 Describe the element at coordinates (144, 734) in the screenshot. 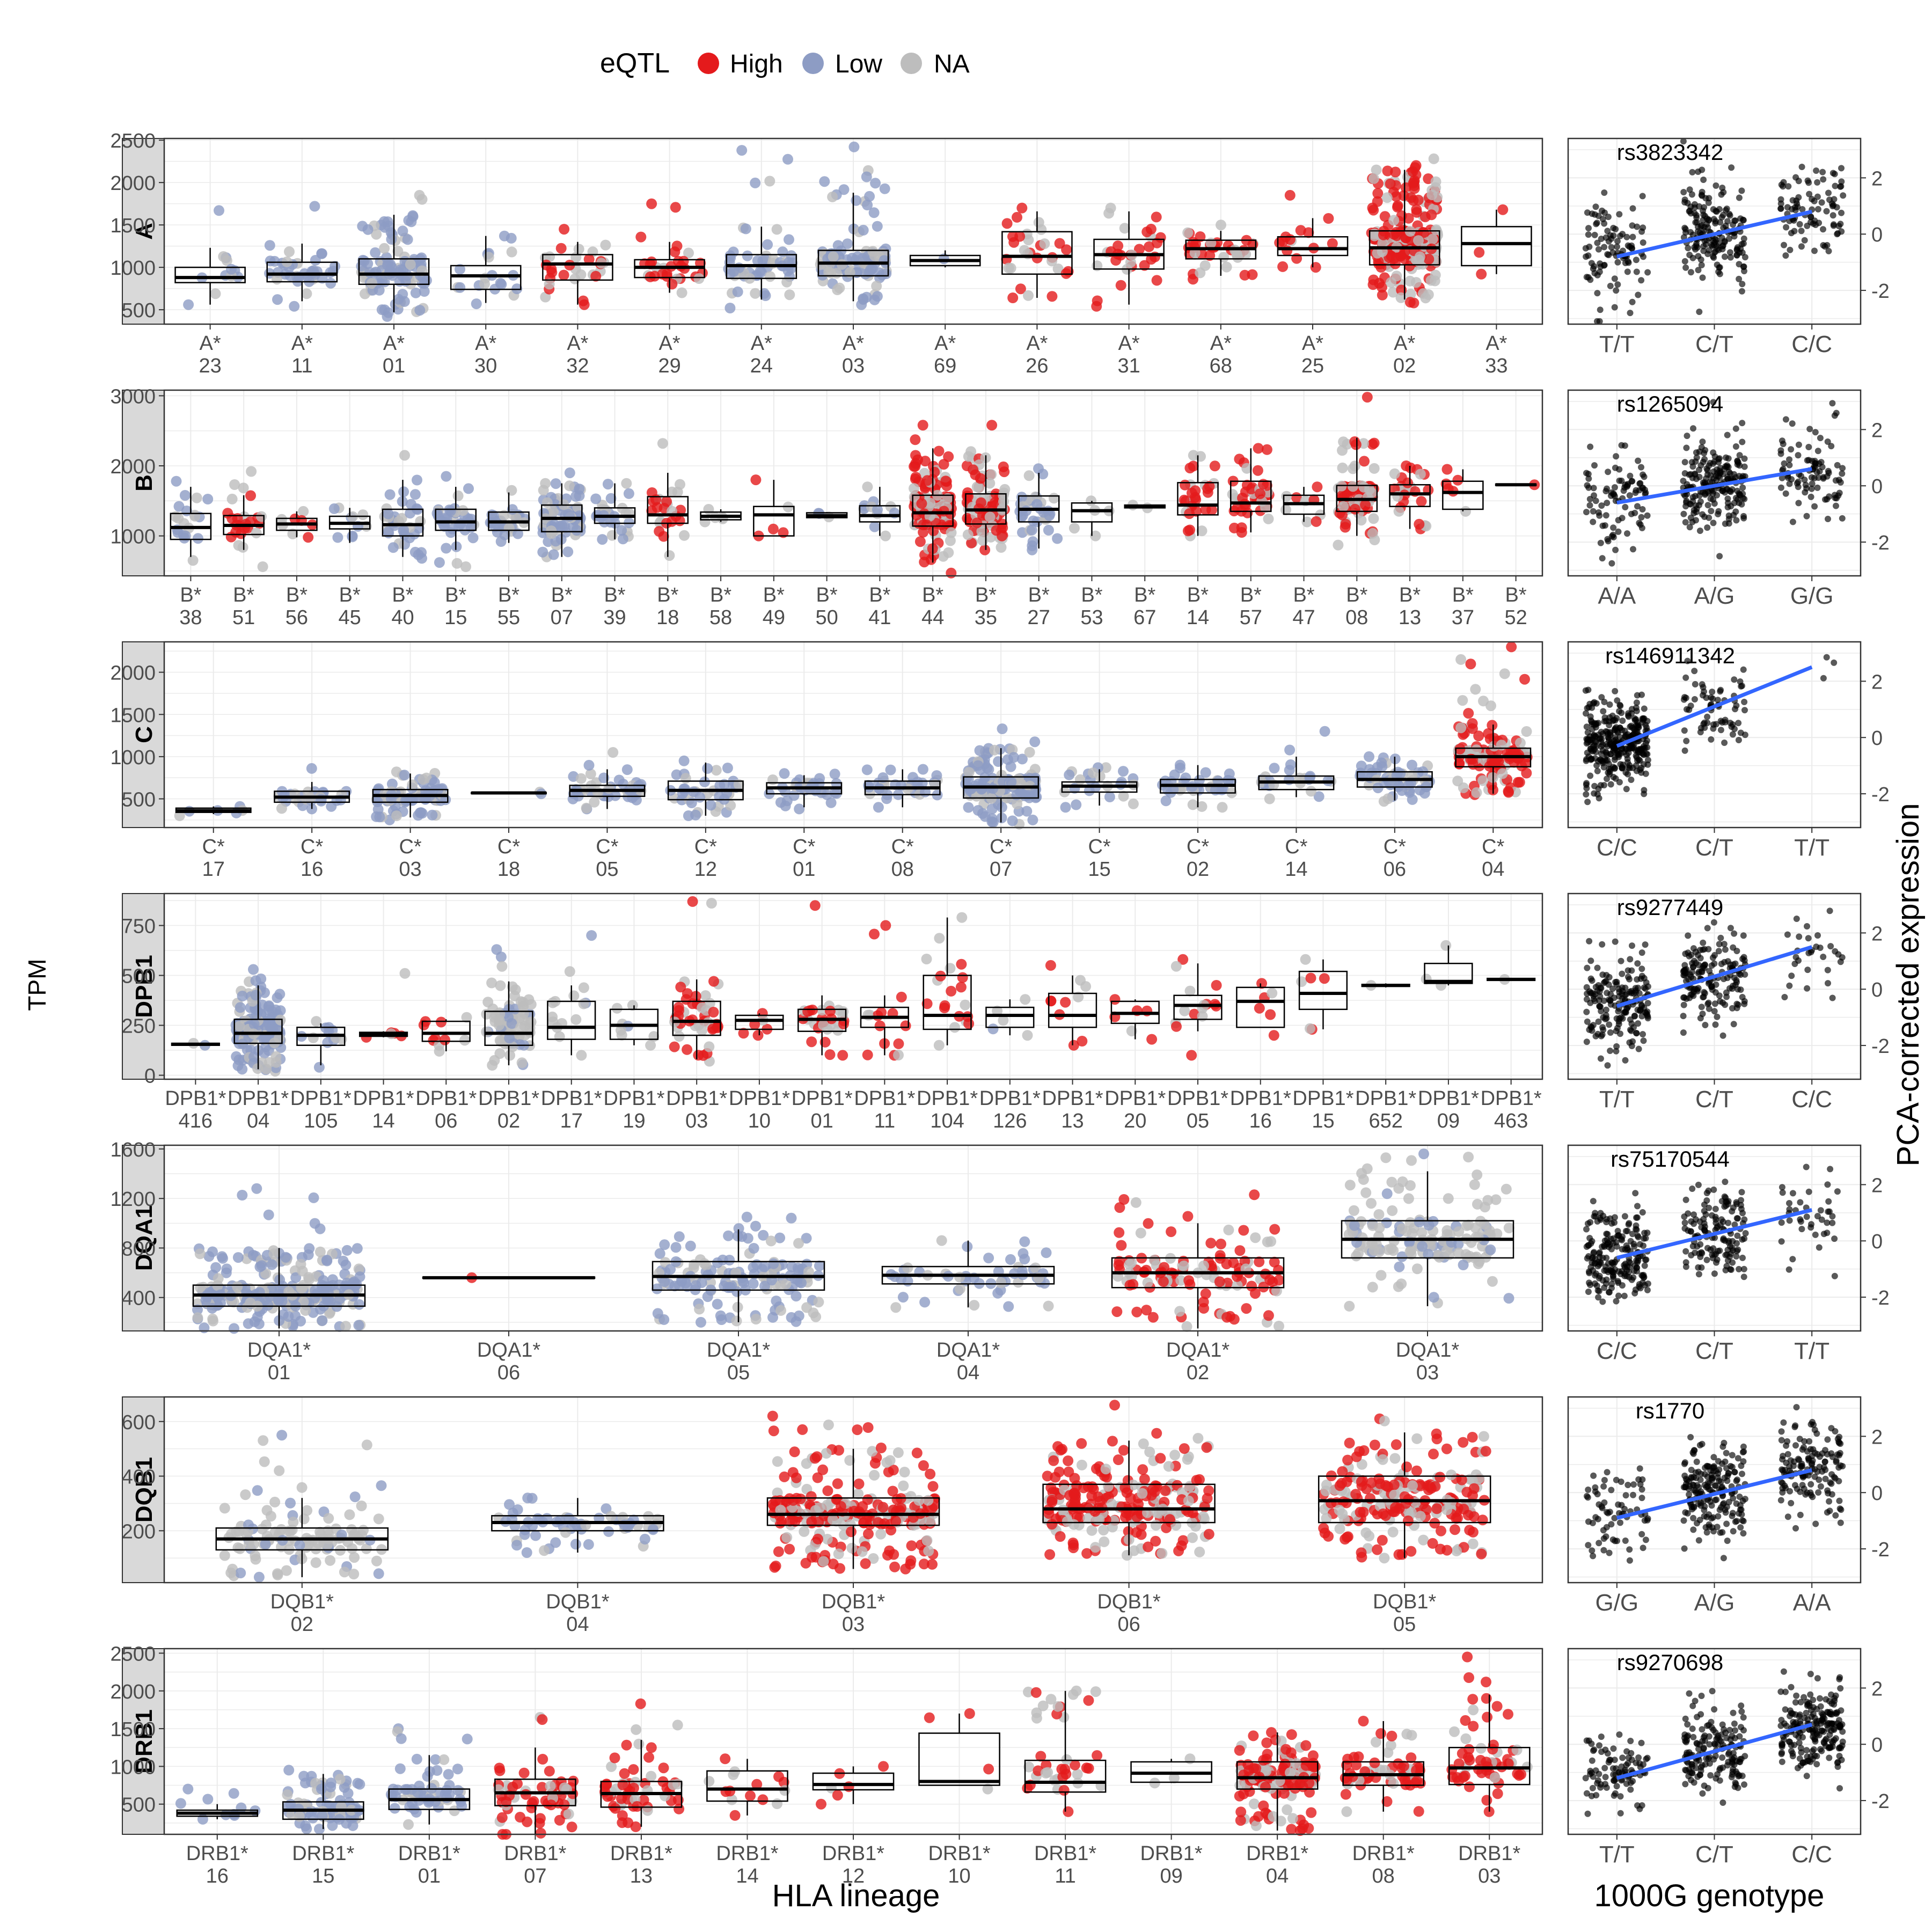

I see `facet-strip-label: C` at that location.